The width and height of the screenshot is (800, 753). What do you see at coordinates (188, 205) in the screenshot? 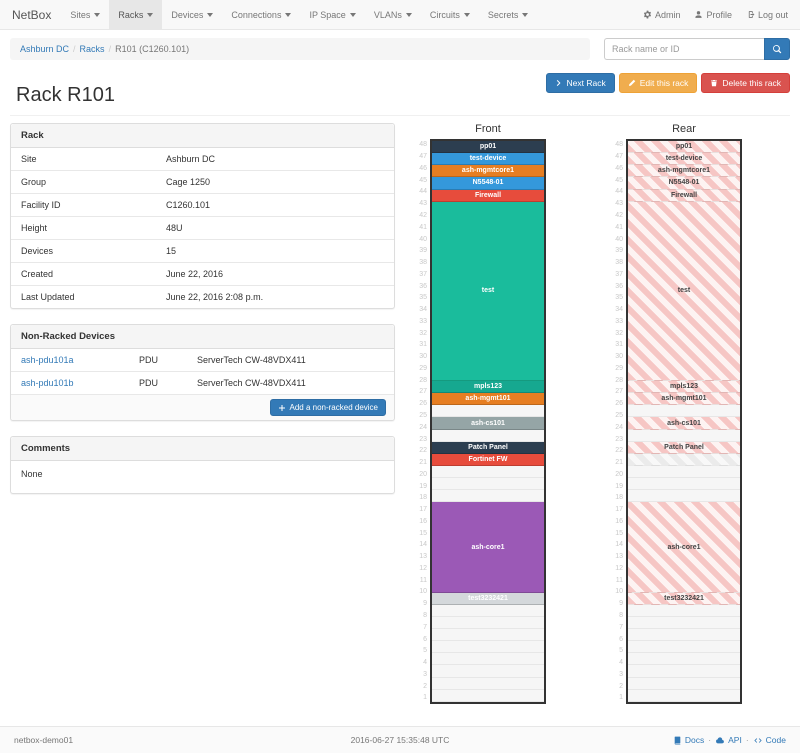
I see `attr-value: C1260.101` at bounding box center [188, 205].